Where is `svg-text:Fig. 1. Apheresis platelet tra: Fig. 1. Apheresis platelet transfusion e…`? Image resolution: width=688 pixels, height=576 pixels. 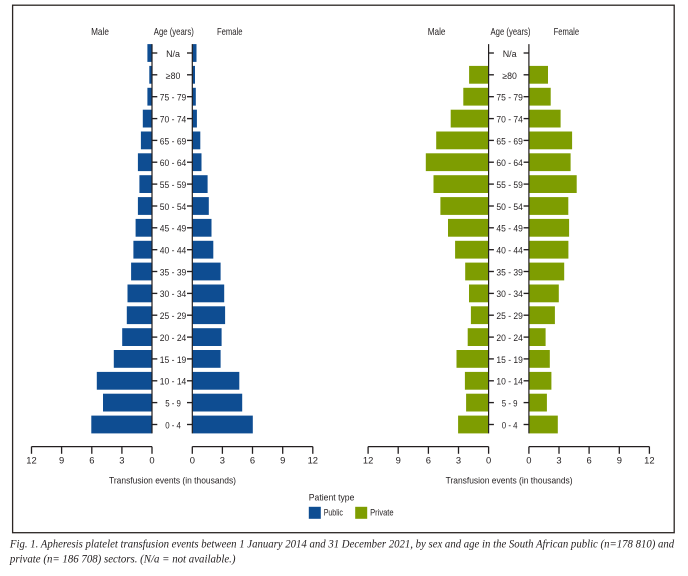
svg-text:Fig. 1. Apheresis platelet tra: Fig. 1. Apheresis platelet transfusion e… is located at coordinates (342, 544).